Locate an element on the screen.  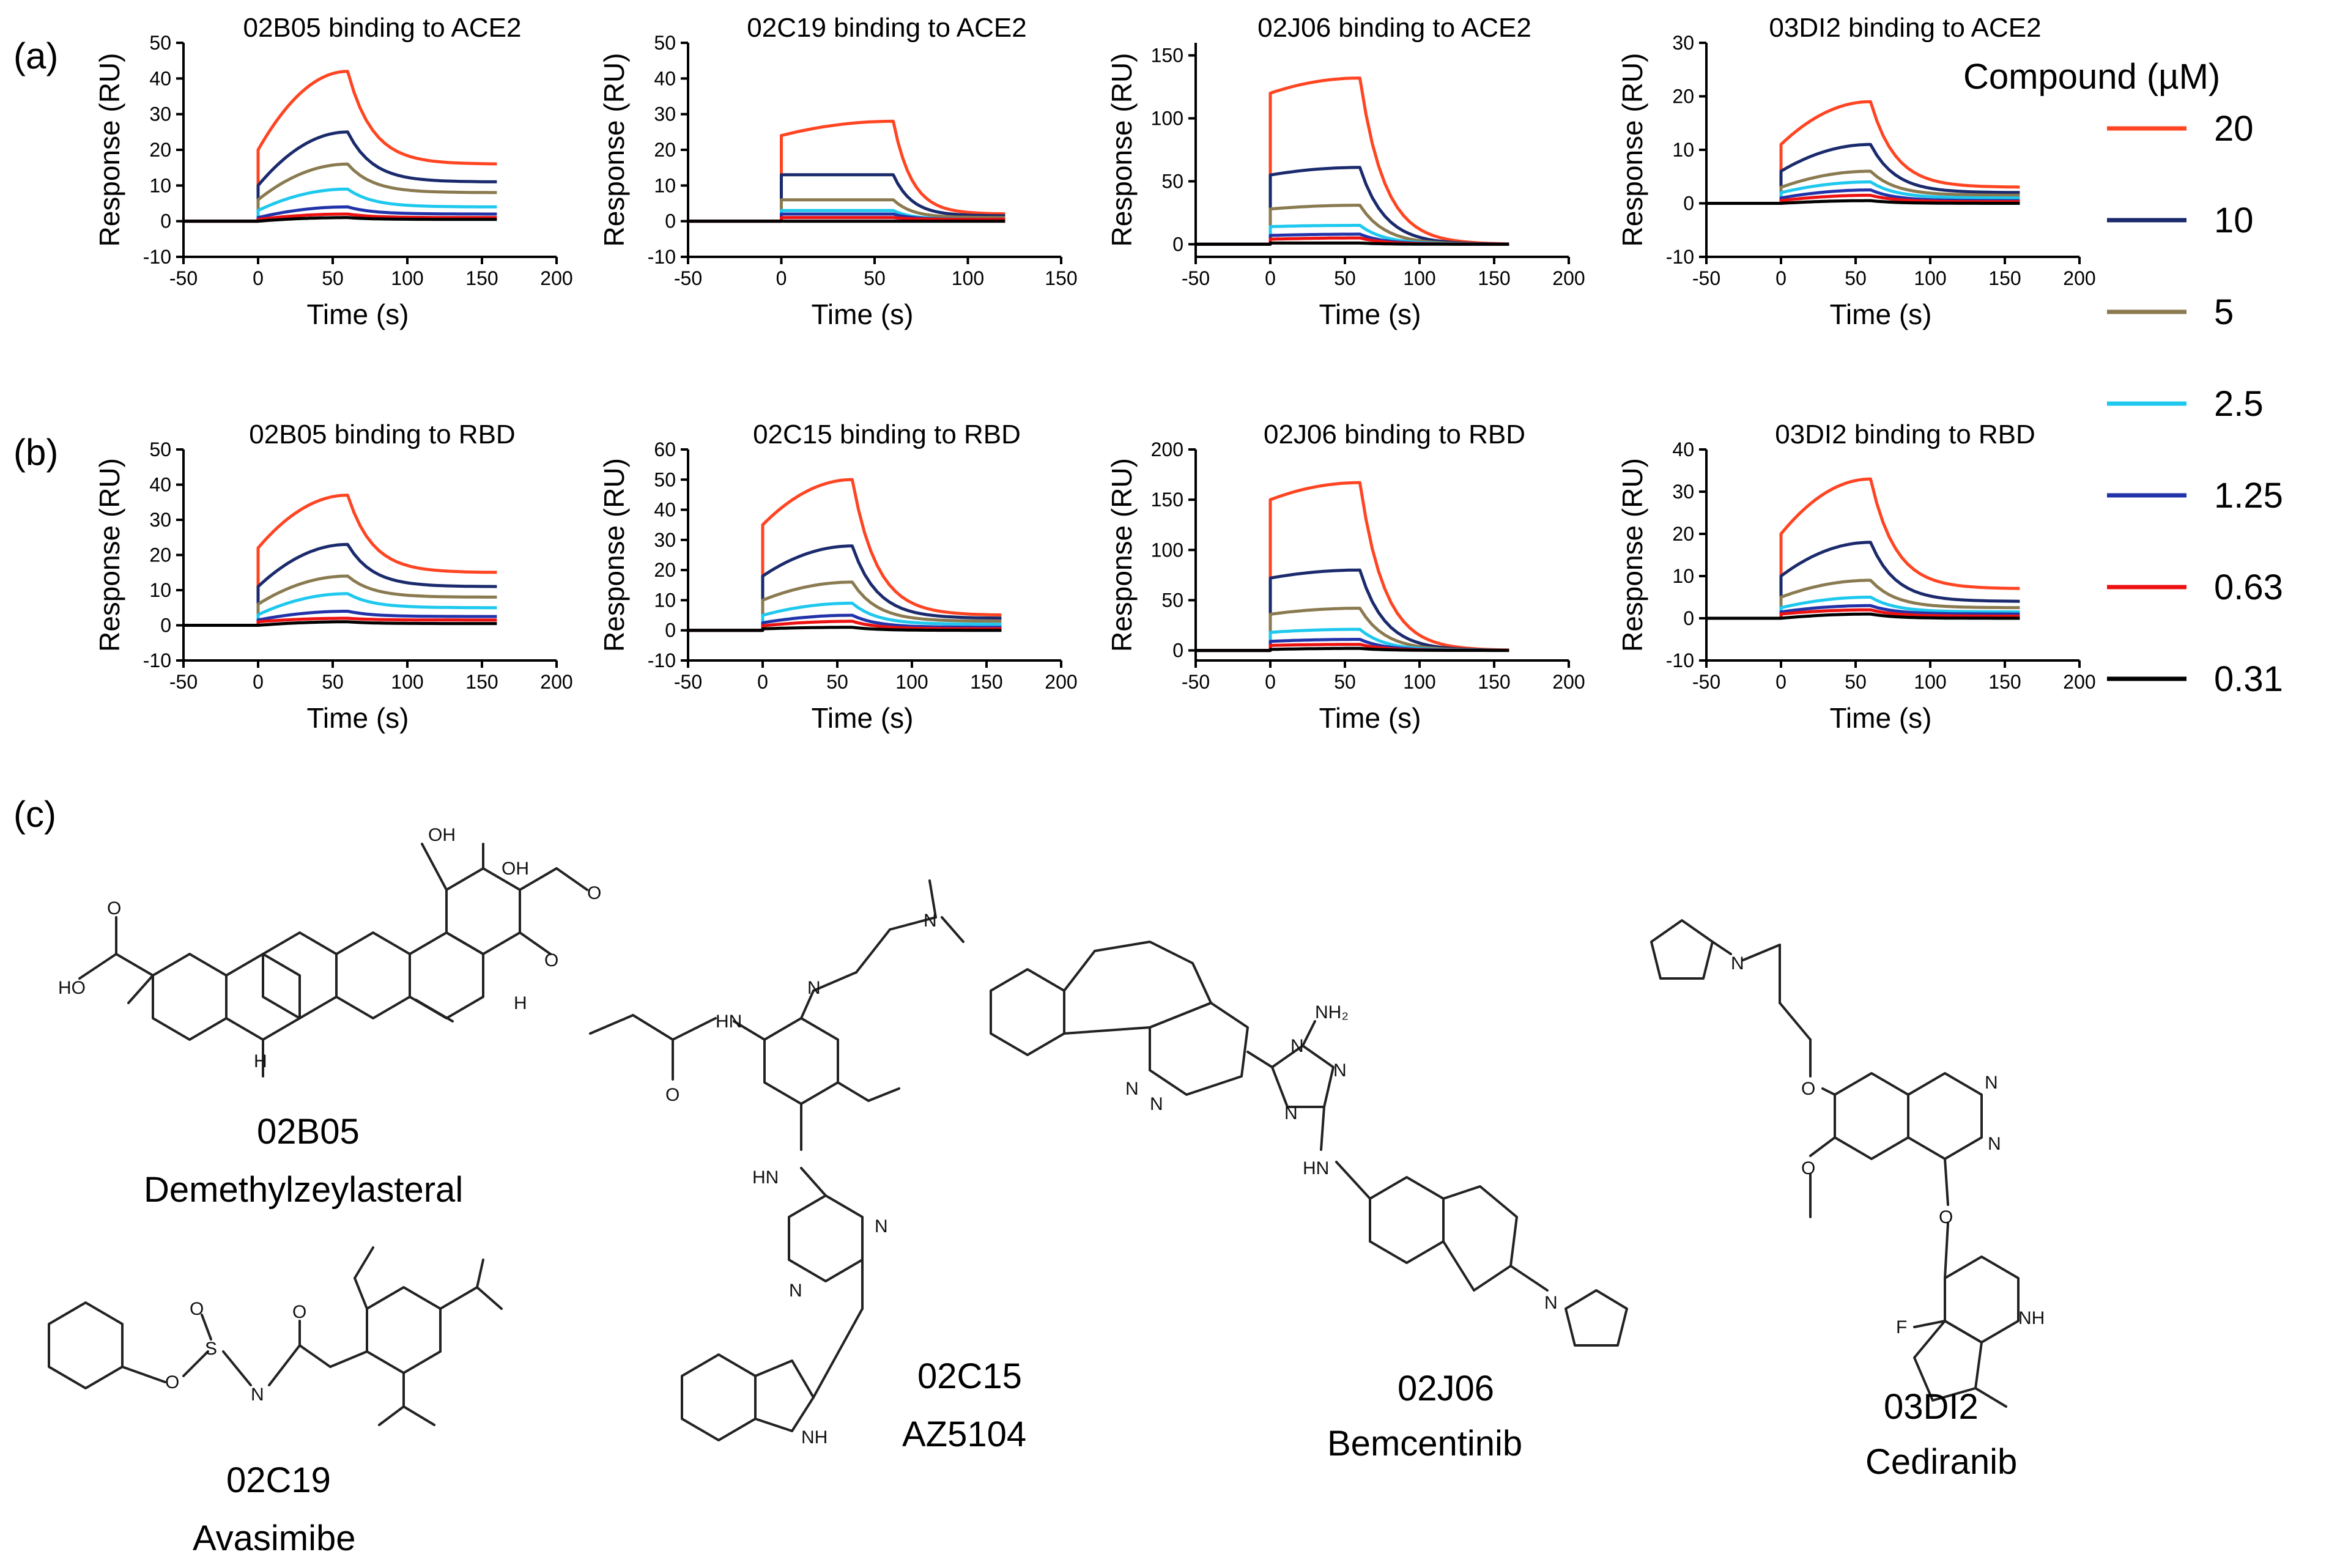
structure-03di2: N O O N N O F NH 03DI2 Cediranib is located at coordinates (1848, 1200).